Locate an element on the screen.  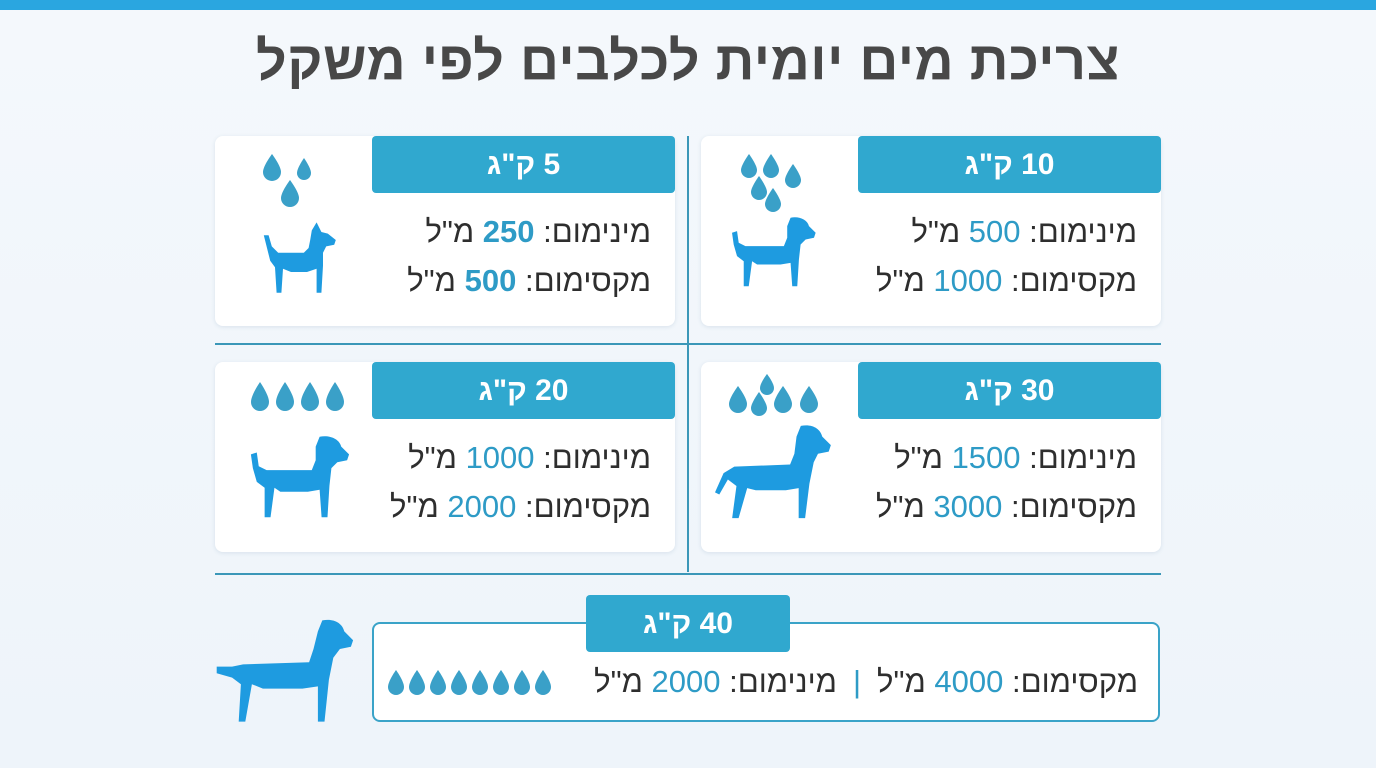
min-value: 1500 is located at coordinates (986, 457).